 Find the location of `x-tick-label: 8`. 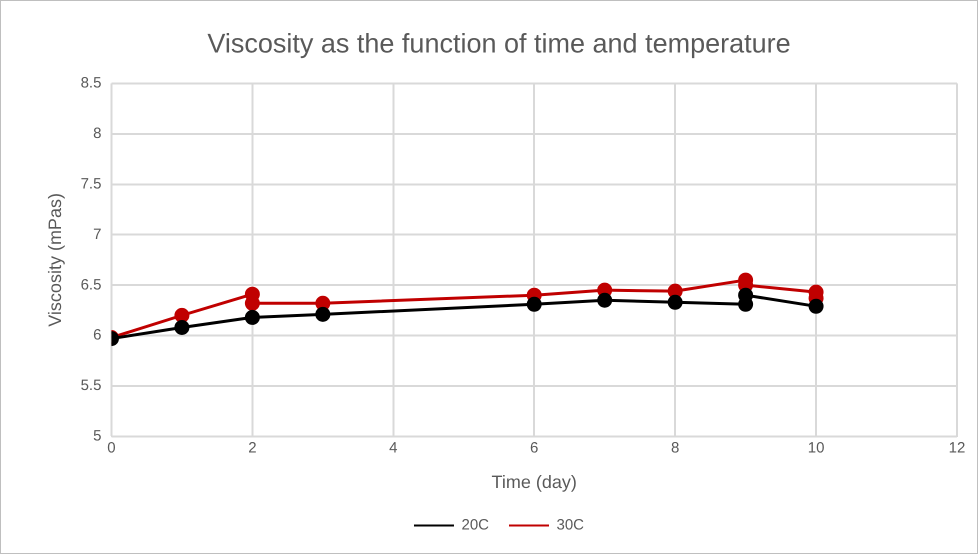

x-tick-label: 8 is located at coordinates (675, 448).